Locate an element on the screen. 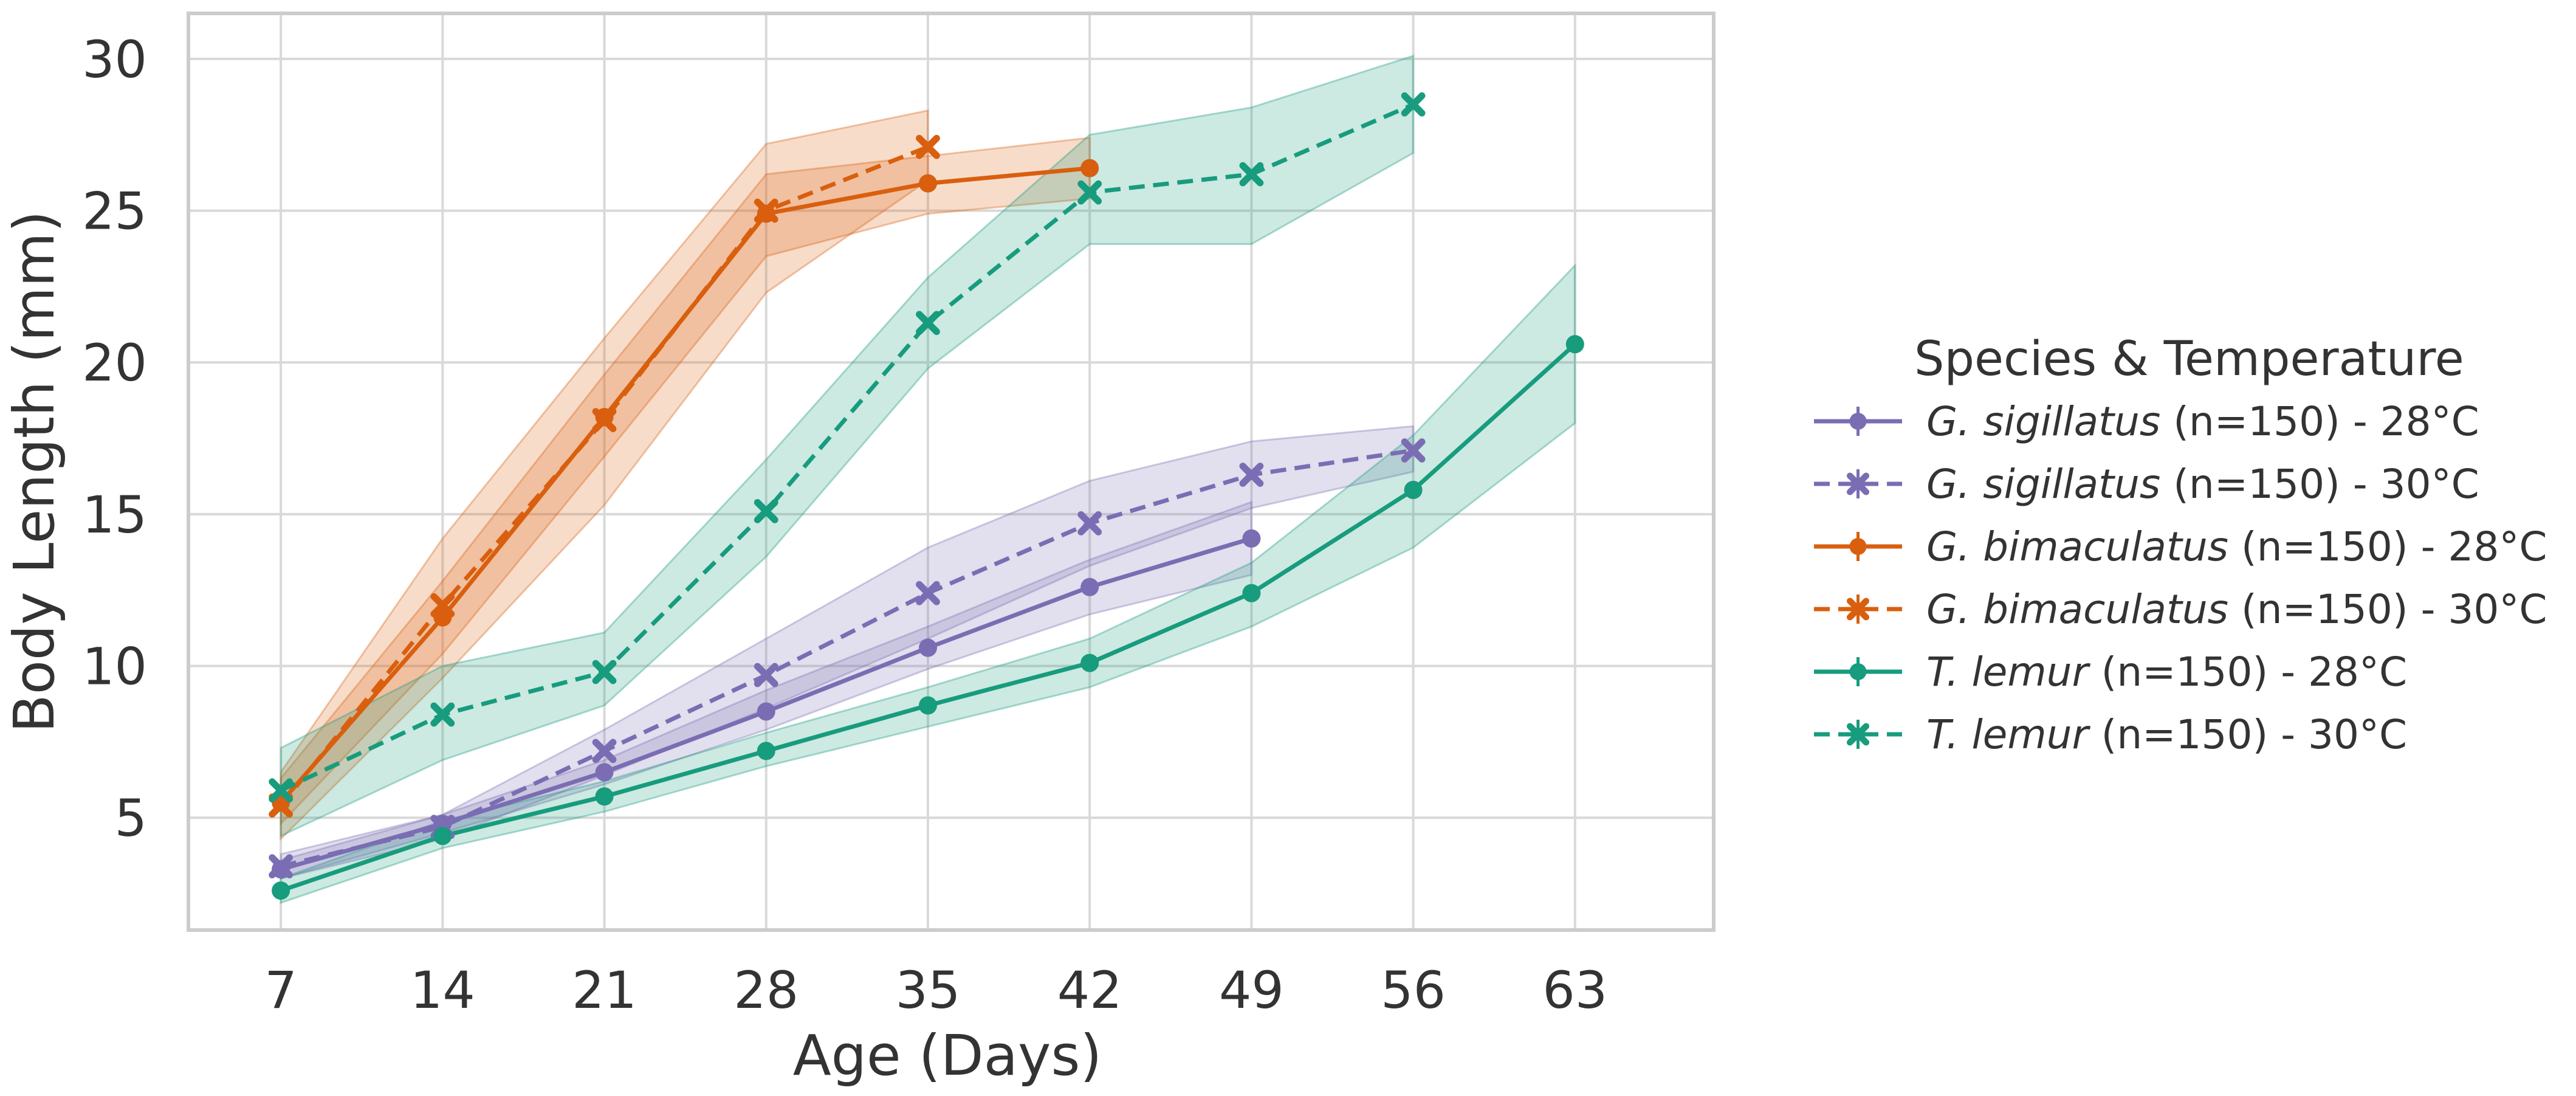 This screenshot has height=1096, width=2576. legend-entry-g-sigillatus-30c: G. sigillatus (n=150) - 30°C is located at coordinates (2146, 485).